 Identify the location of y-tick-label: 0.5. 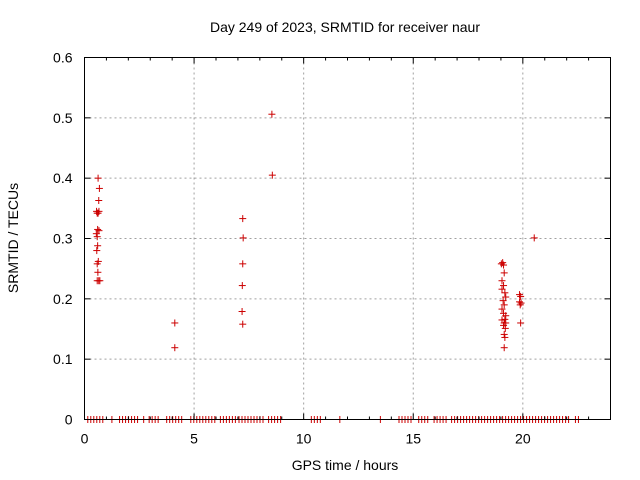
(63, 118).